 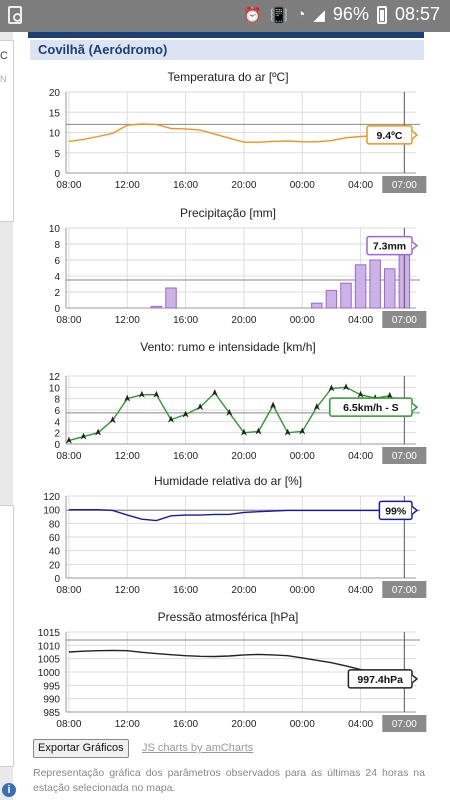 I want to click on amcharts-credit-link: JS charts by amCharts, so click(x=198, y=748).